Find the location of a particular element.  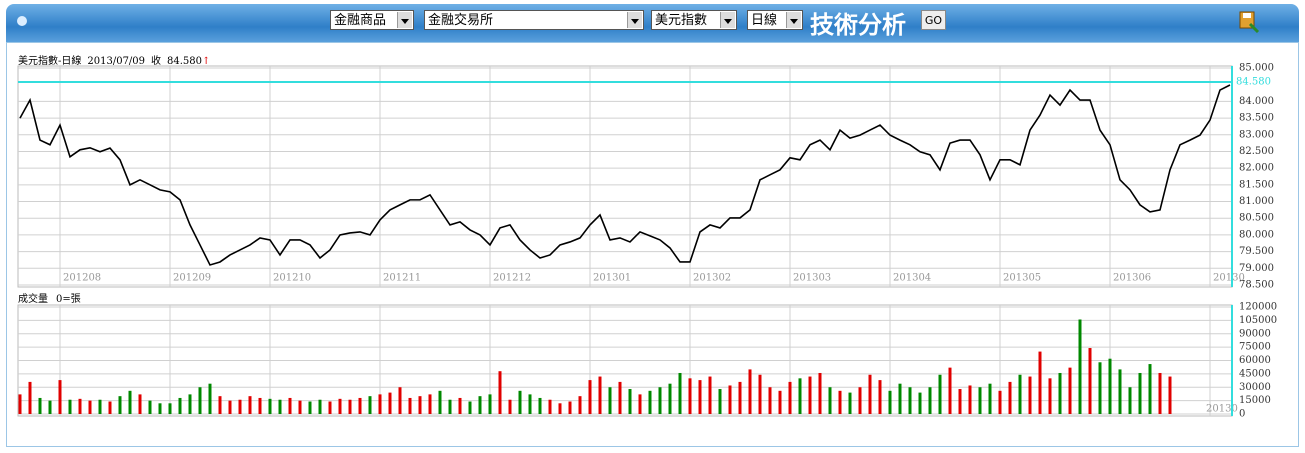

x-tick-label: 201306 is located at coordinates (1132, 278).